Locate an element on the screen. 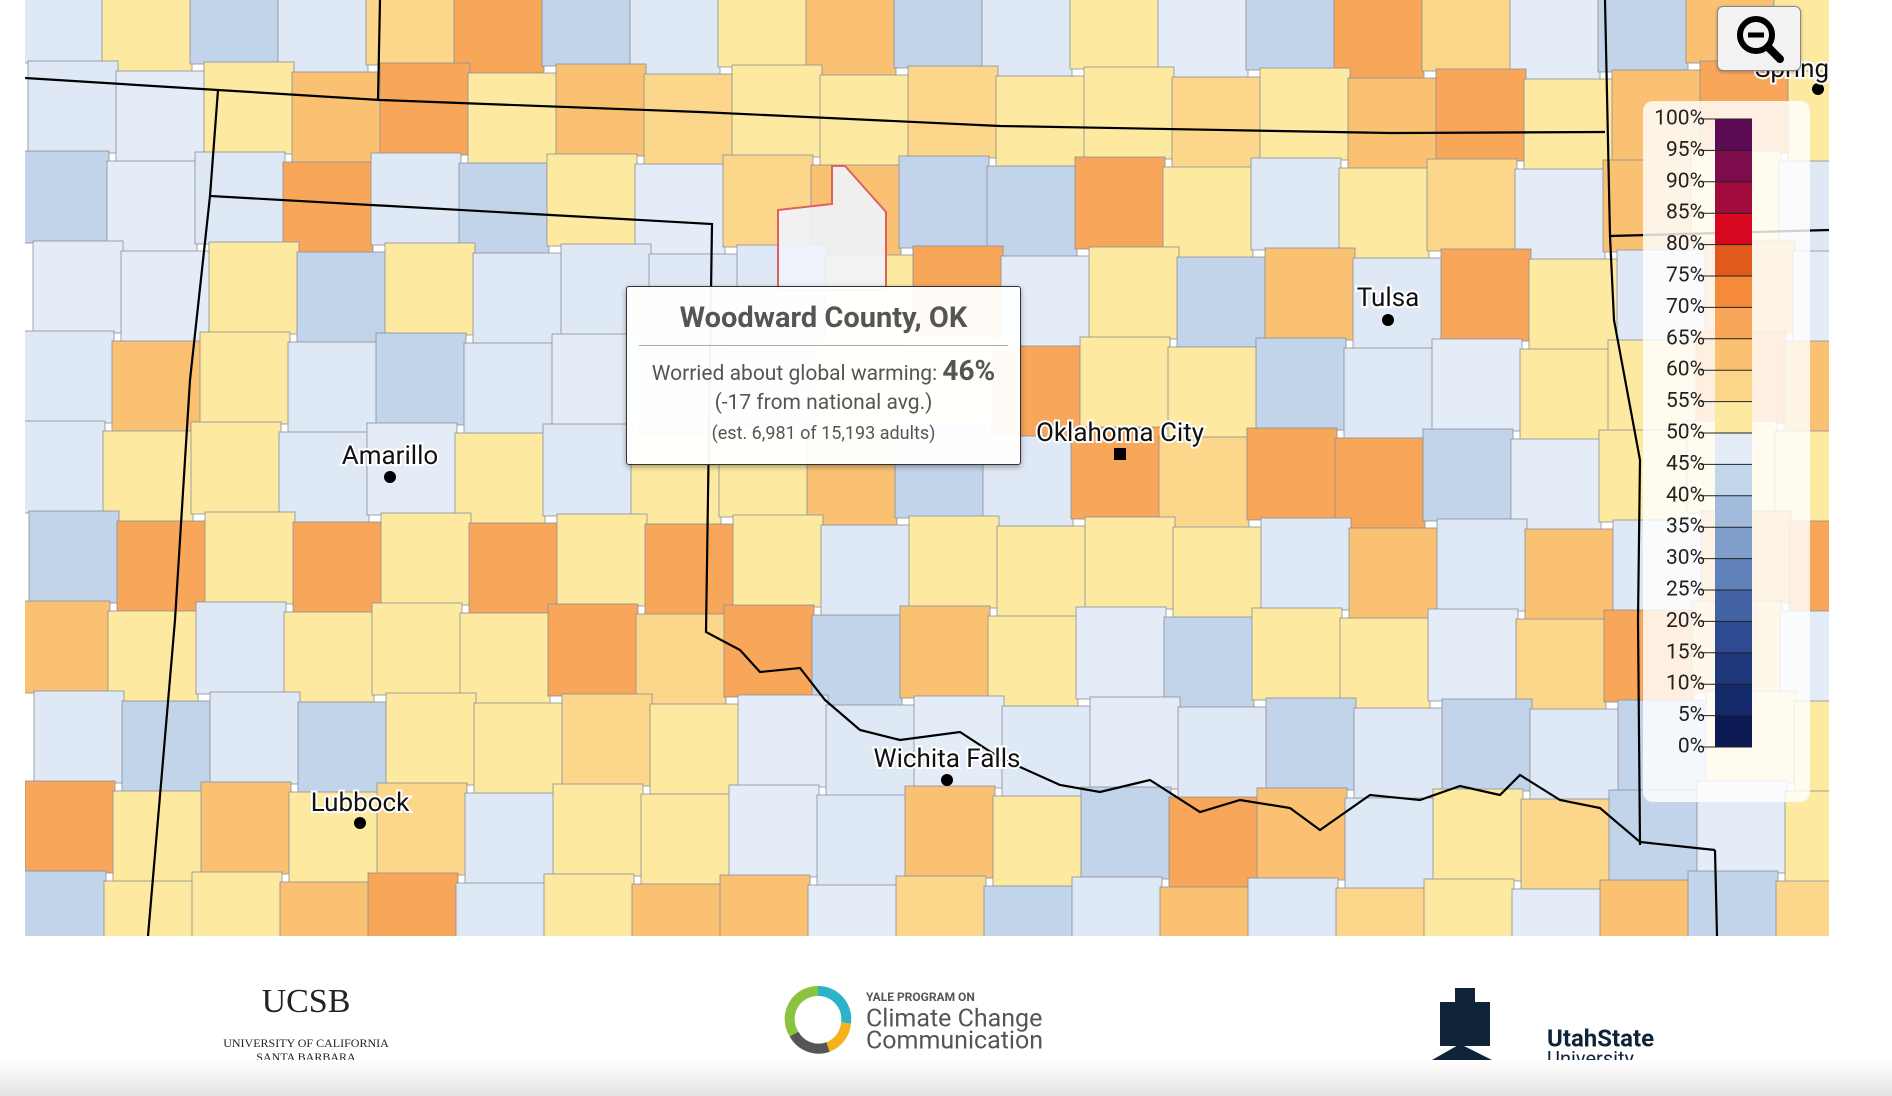 This screenshot has height=1096, width=1892. legend-label: 85% is located at coordinates (1685, 213).